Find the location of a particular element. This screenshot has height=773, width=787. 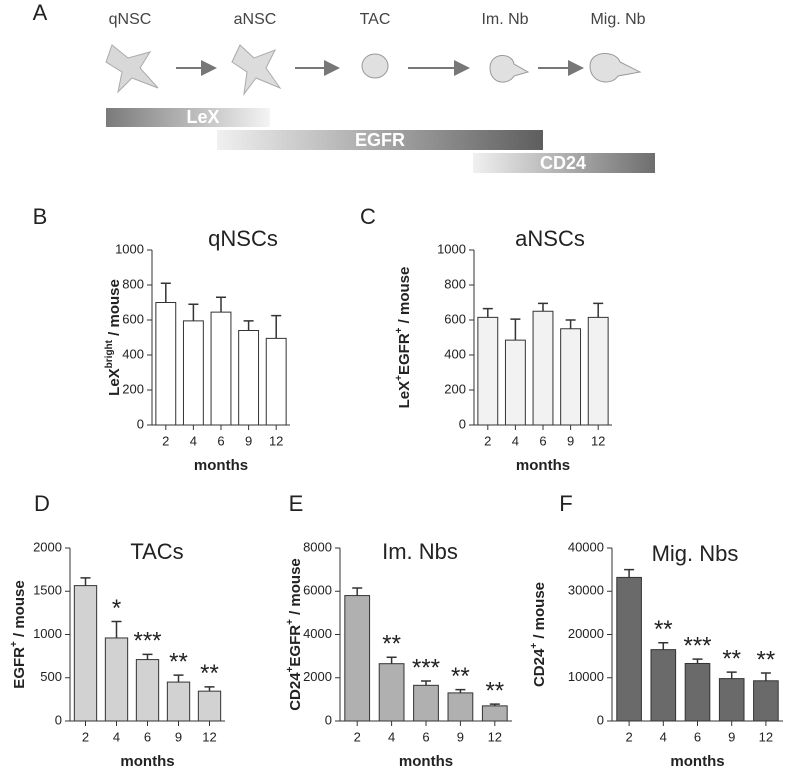

chart-title: Im. Nbs is located at coordinates (420, 551).